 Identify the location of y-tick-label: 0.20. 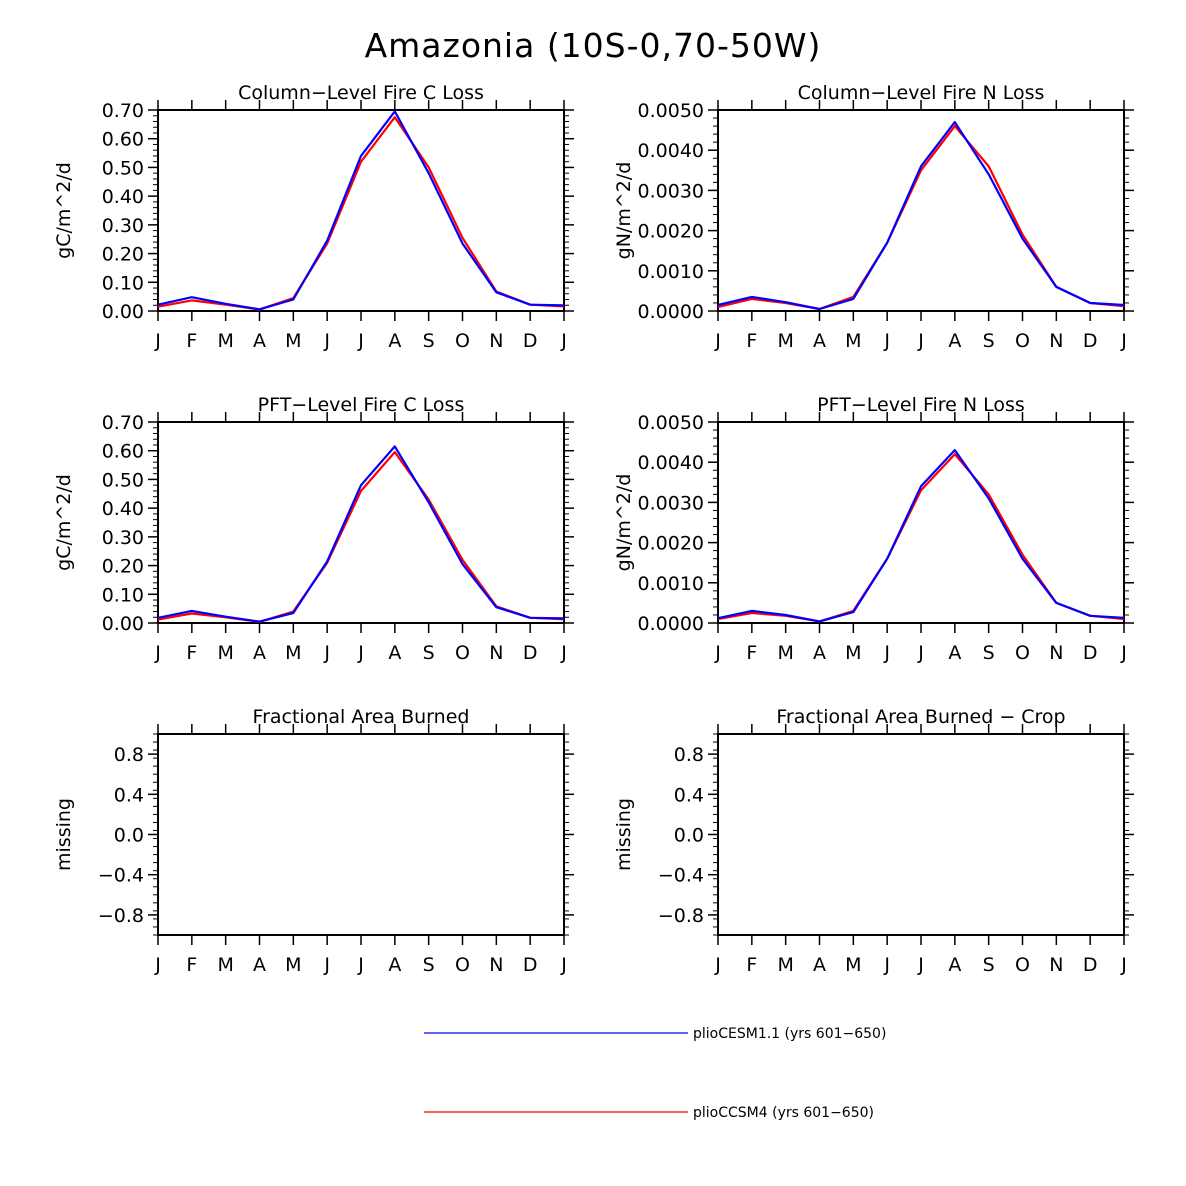
(123, 567).